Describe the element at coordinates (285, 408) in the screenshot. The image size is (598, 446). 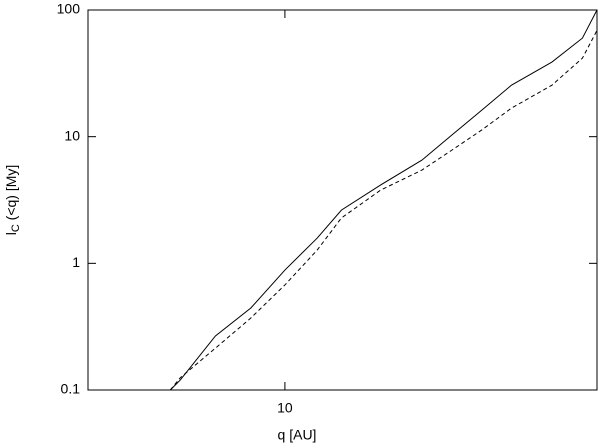
I see `x-tick-label: 10` at that location.